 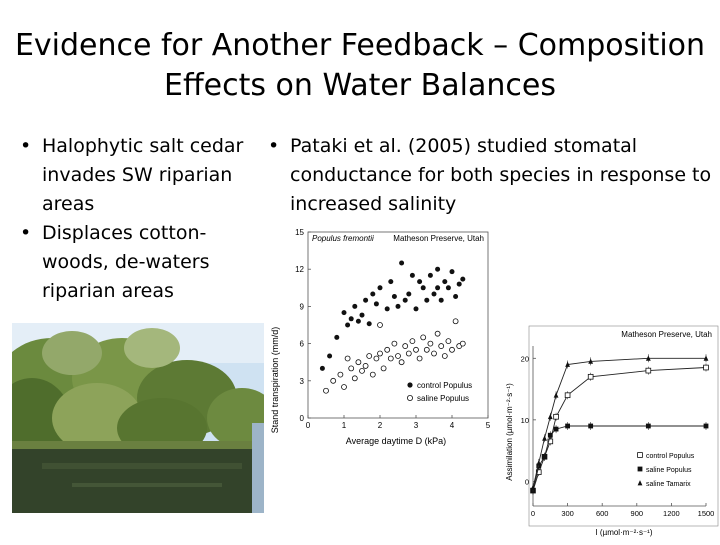 What do you see at coordinates (398, 325) in the screenshot?
I see `chart1-frame` at bounding box center [398, 325].